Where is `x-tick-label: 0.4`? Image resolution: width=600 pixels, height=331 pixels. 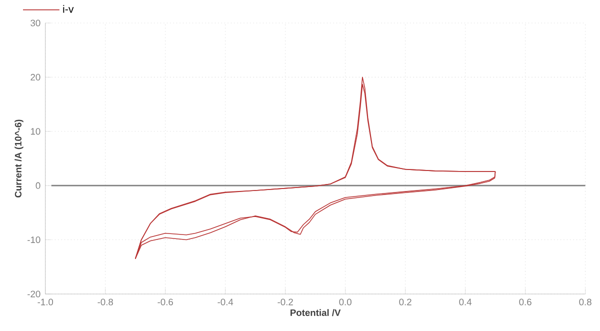
x-tick-label: 0.4 is located at coordinates (465, 302).